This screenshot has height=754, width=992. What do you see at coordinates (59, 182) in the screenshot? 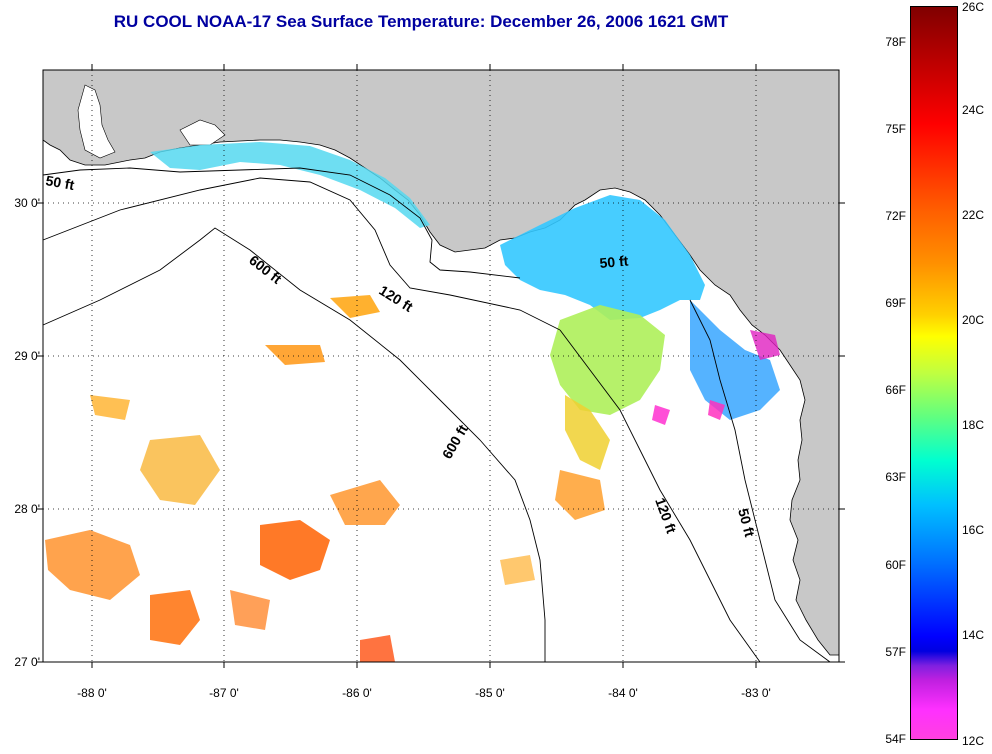
I see `contour-label-50ft-west: 50 ft` at bounding box center [59, 182].